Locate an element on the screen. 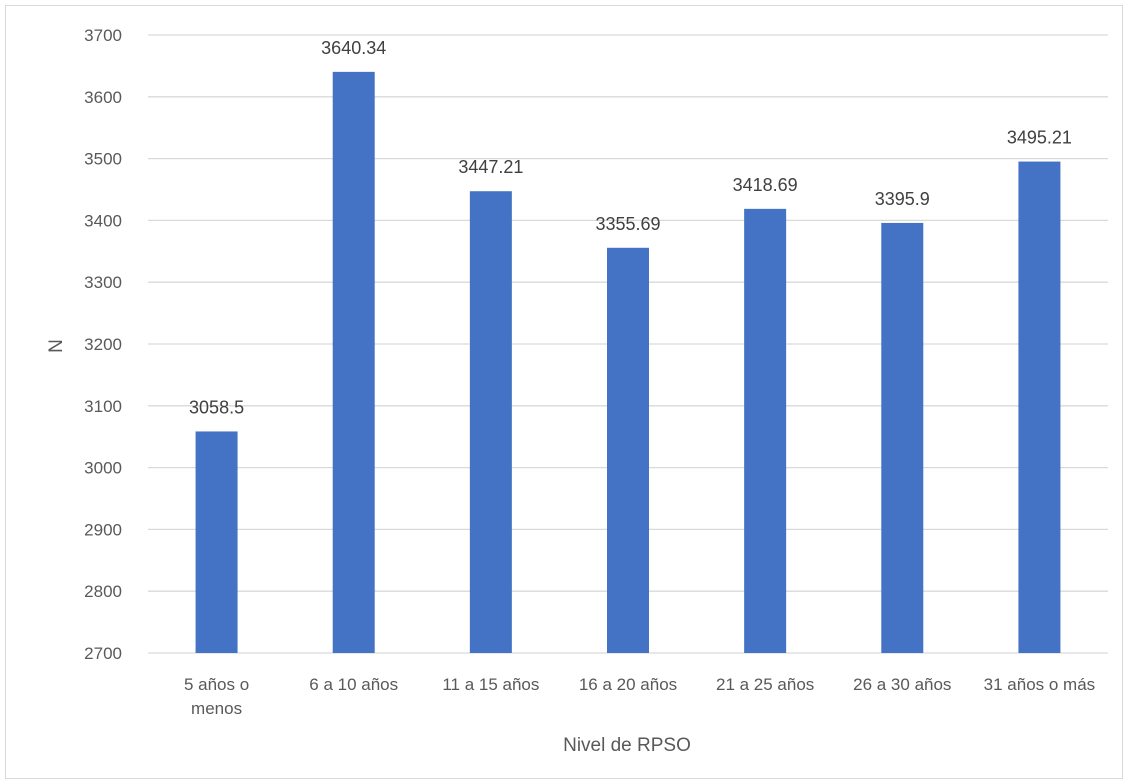 The height and width of the screenshot is (784, 1128). y-tick-label: 3000 is located at coordinates (103, 468).